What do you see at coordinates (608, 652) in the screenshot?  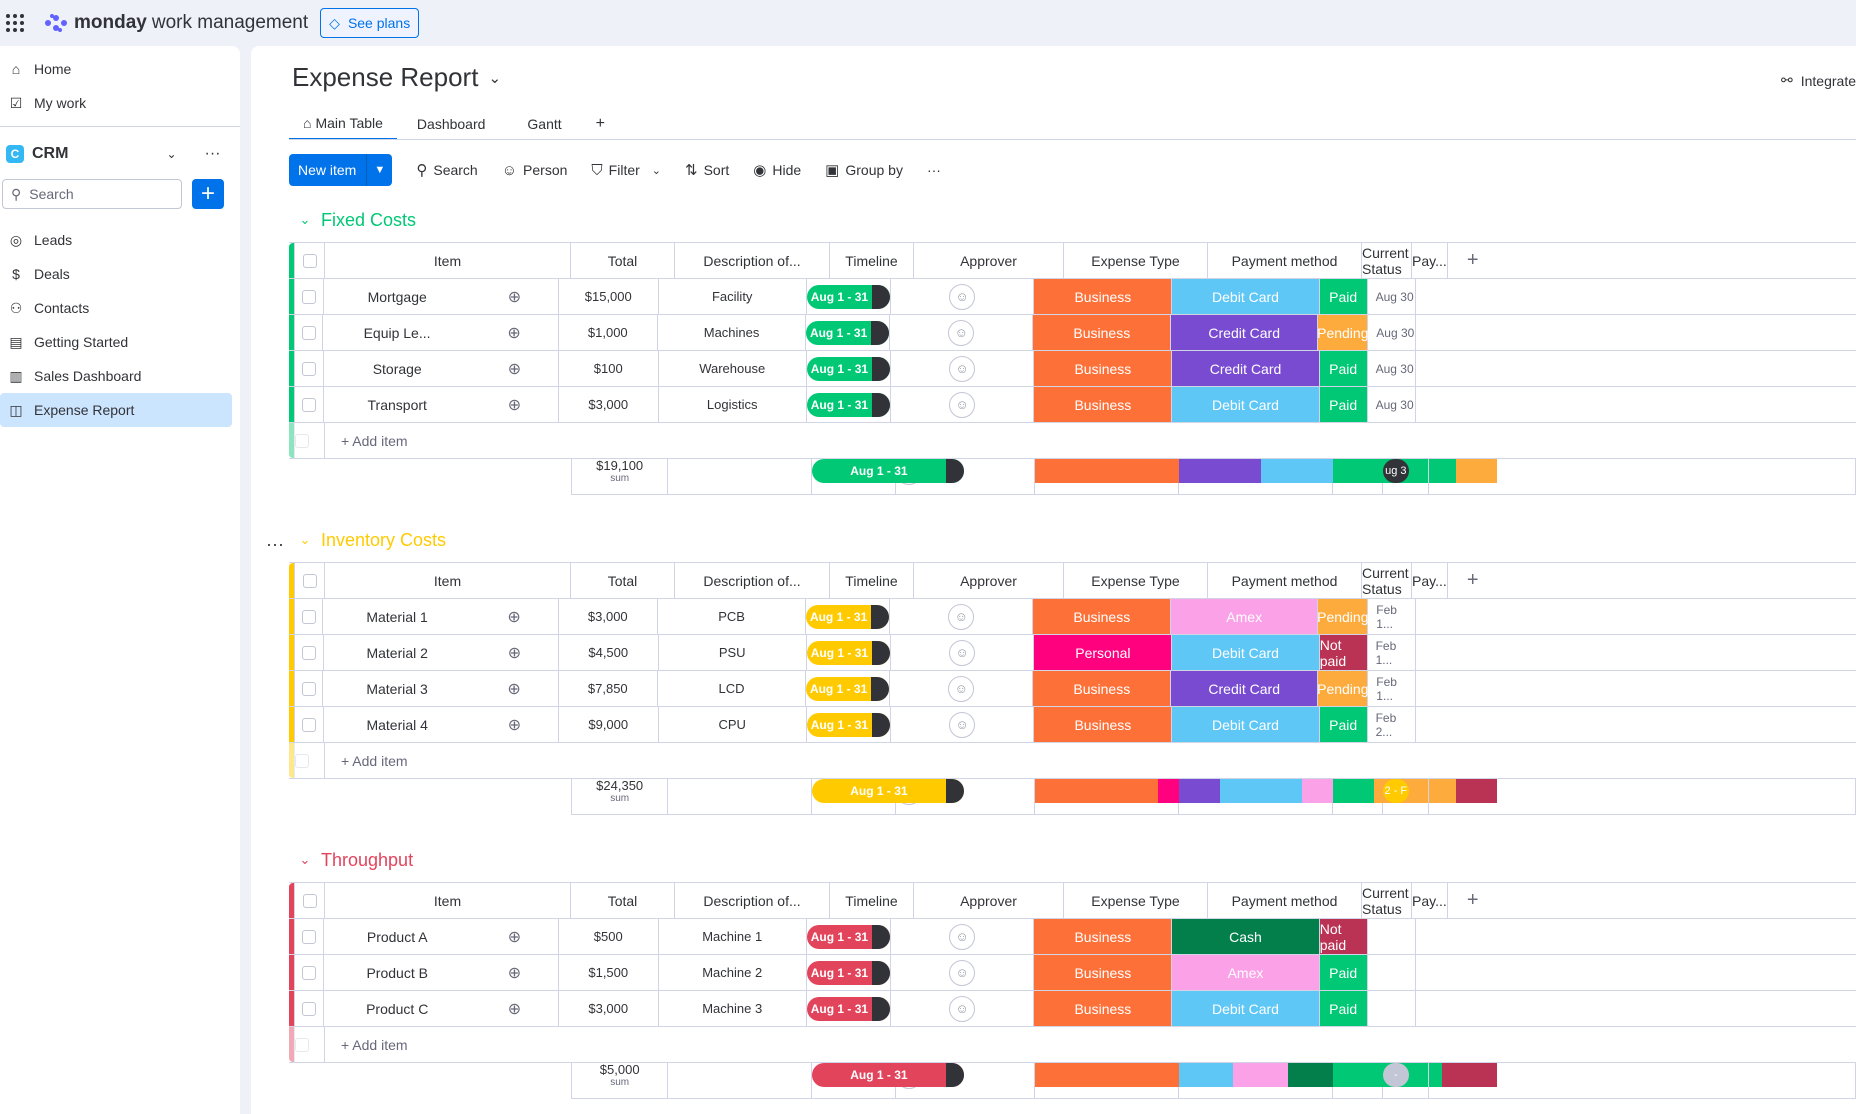 I see `total-value: $4,500` at bounding box center [608, 652].